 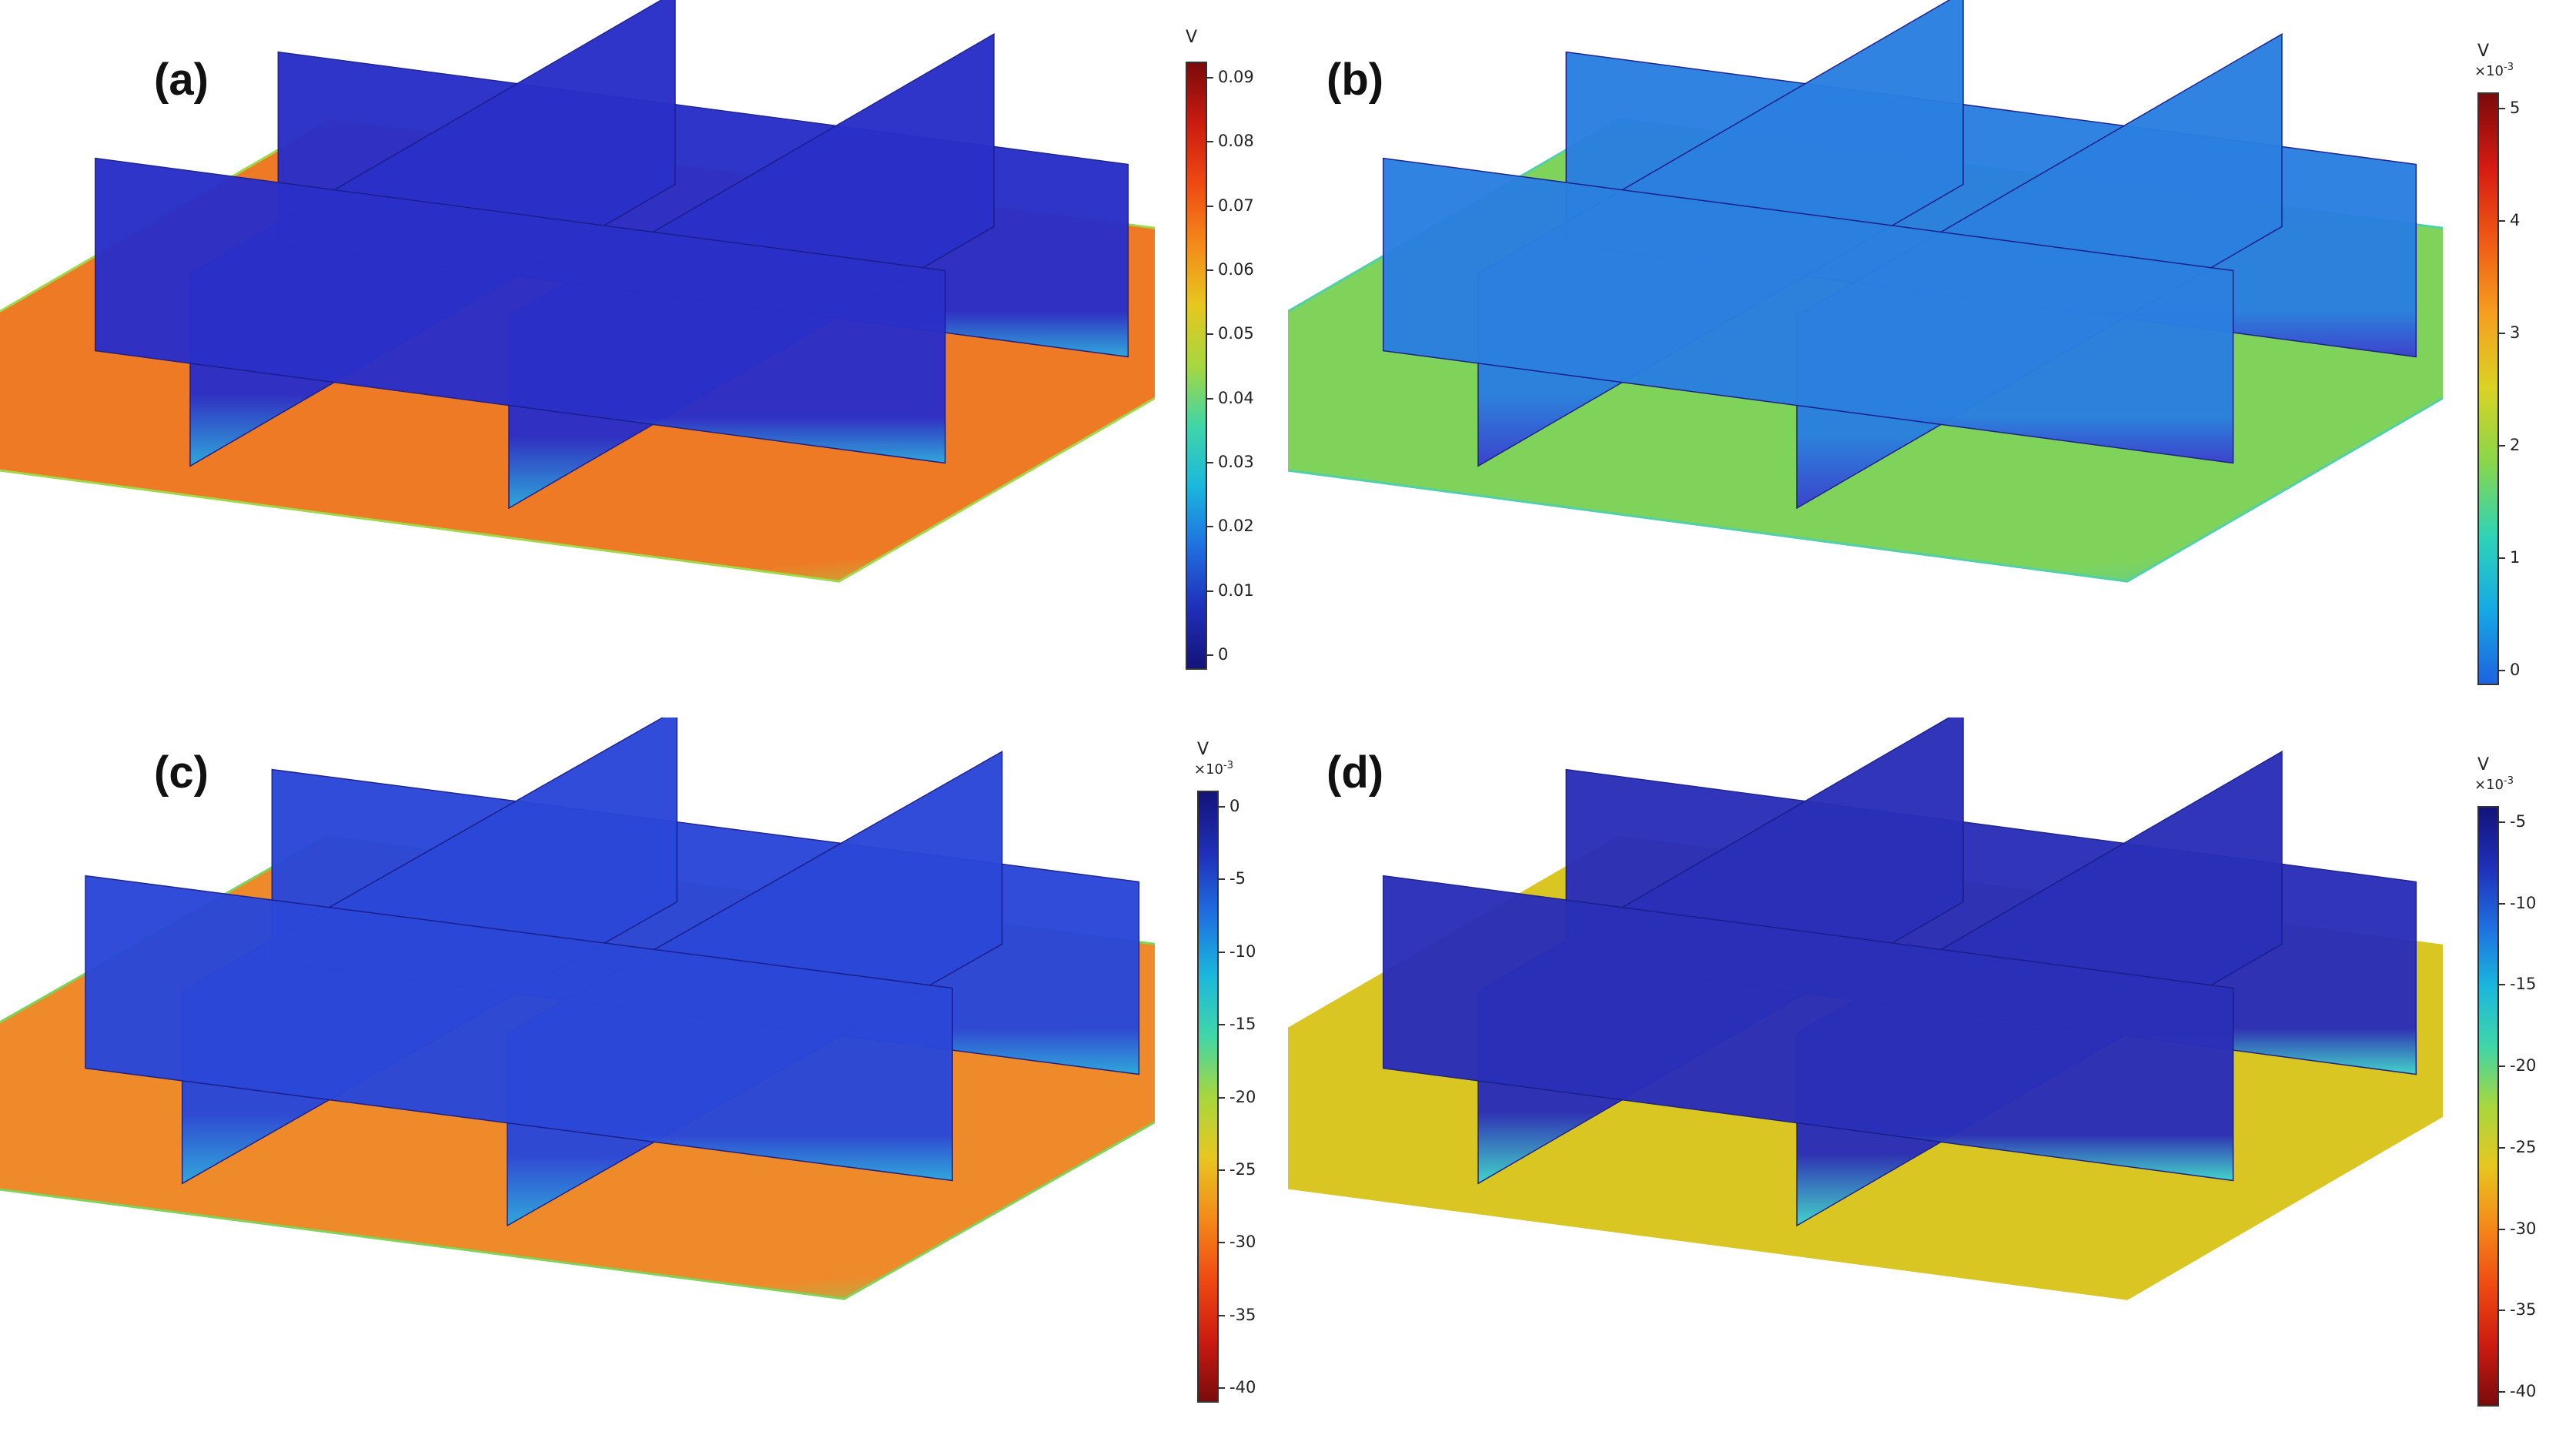 I want to click on panel-label: (a), so click(x=182, y=80).